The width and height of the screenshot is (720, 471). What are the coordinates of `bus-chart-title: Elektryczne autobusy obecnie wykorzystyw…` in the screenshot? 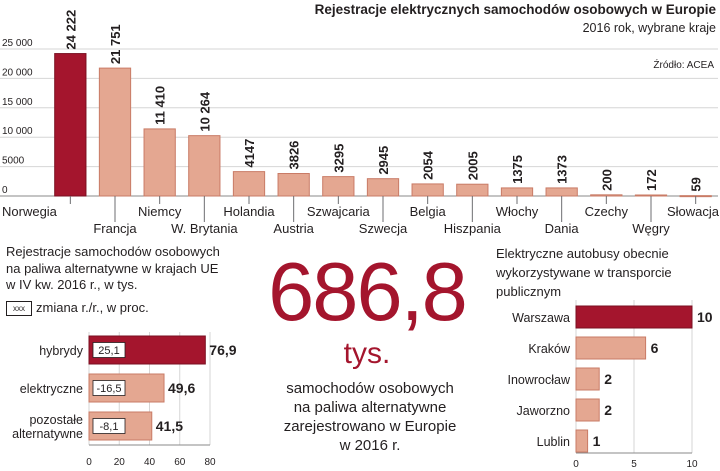 It's located at (584, 272).